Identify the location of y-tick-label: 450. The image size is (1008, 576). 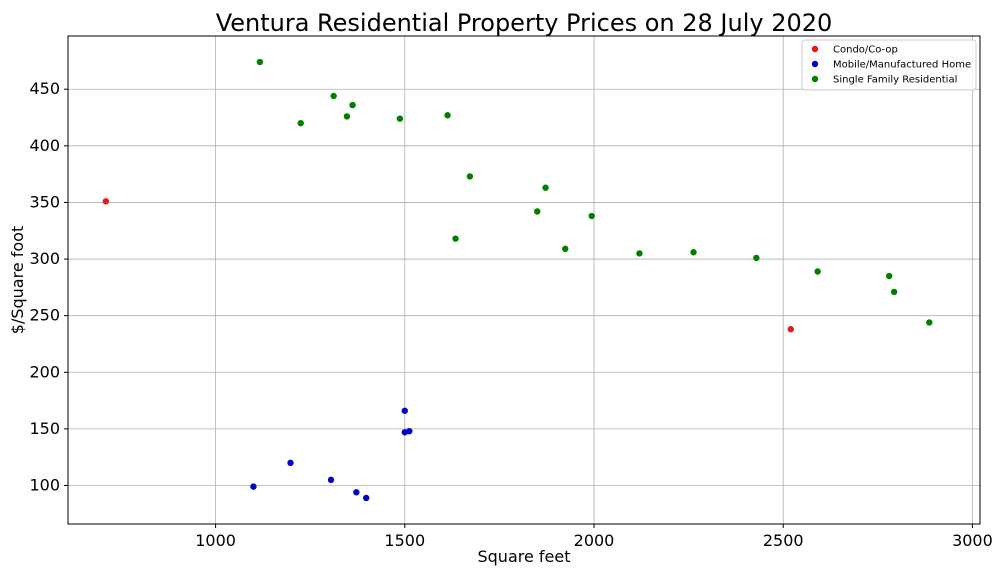
(44, 88).